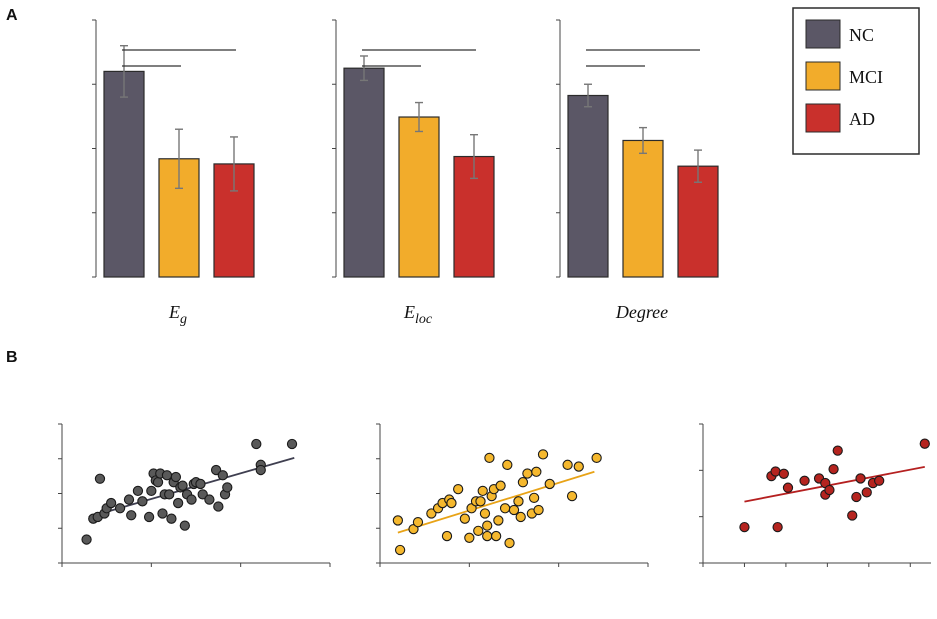  I want to click on bar-chart-degree: Degree, so click(637, 170).